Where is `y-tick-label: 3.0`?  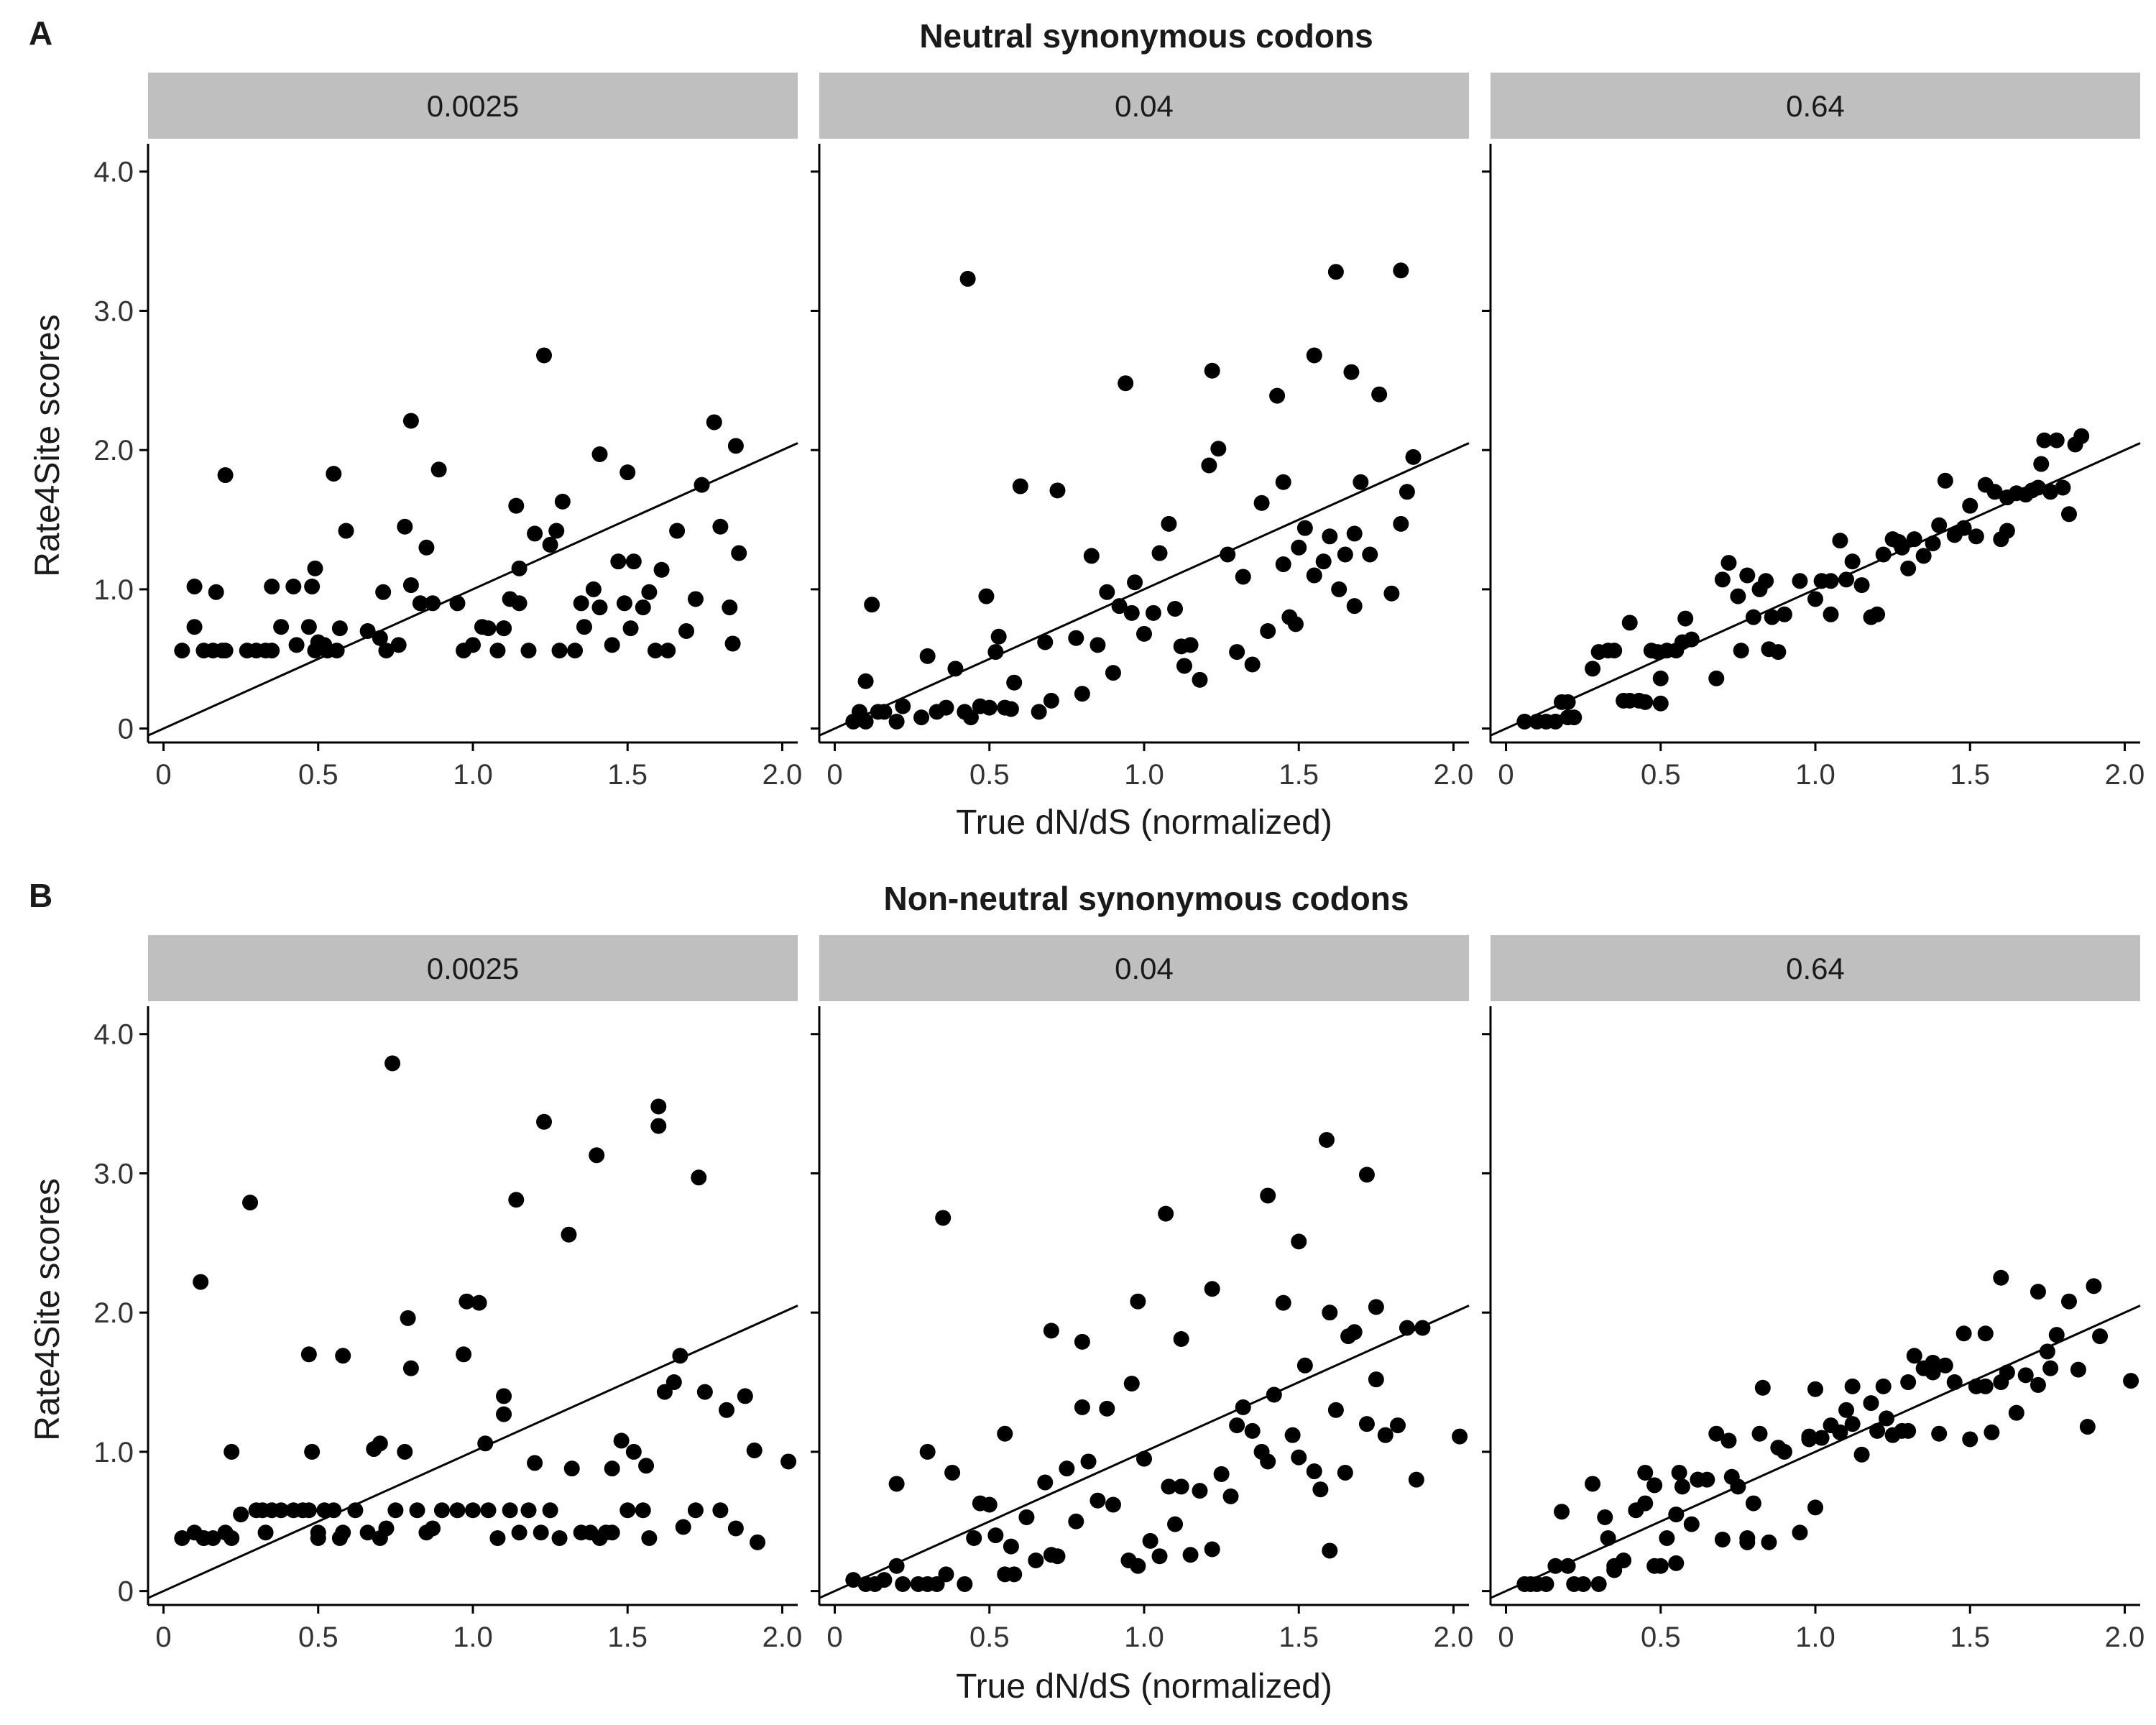
y-tick-label: 3.0 is located at coordinates (113, 1174).